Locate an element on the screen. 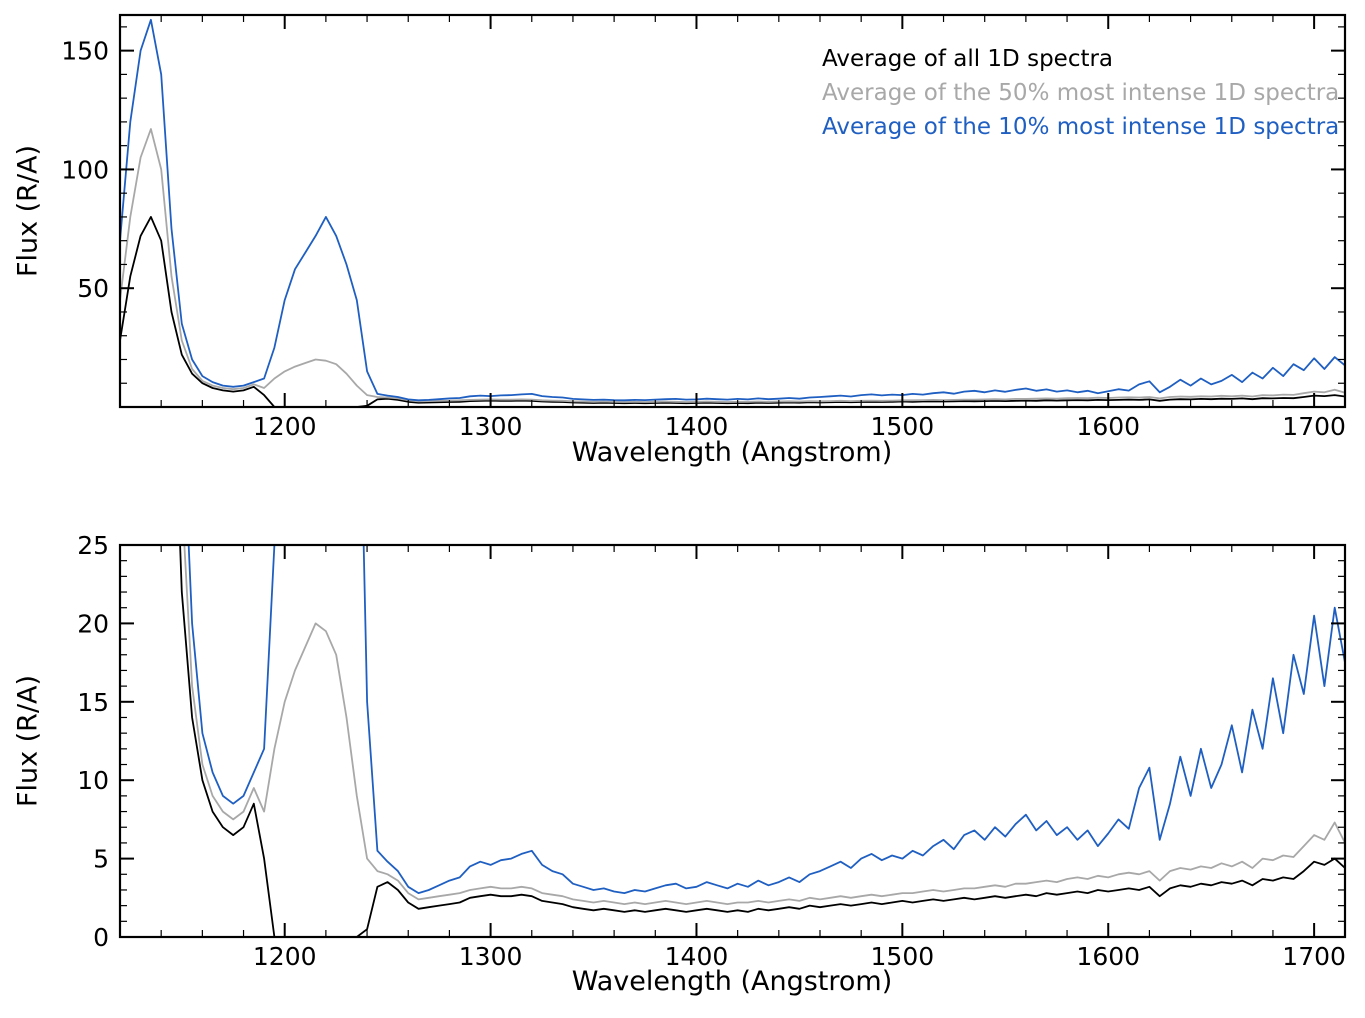  bottom-y-axis-label: Flux (R/A) is located at coordinates (28, 741).